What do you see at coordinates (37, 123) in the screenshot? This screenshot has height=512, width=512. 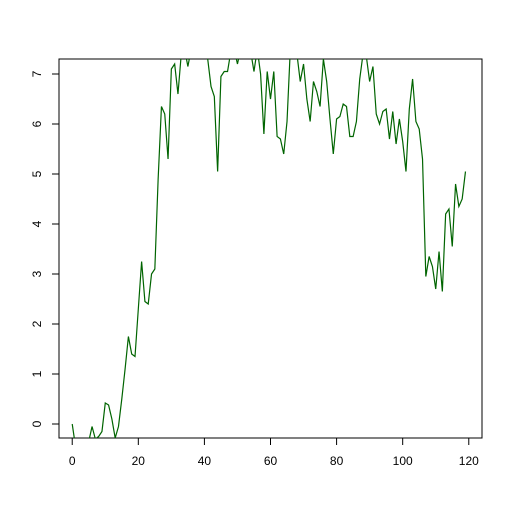 I see `y-tick-label: 6` at bounding box center [37, 123].